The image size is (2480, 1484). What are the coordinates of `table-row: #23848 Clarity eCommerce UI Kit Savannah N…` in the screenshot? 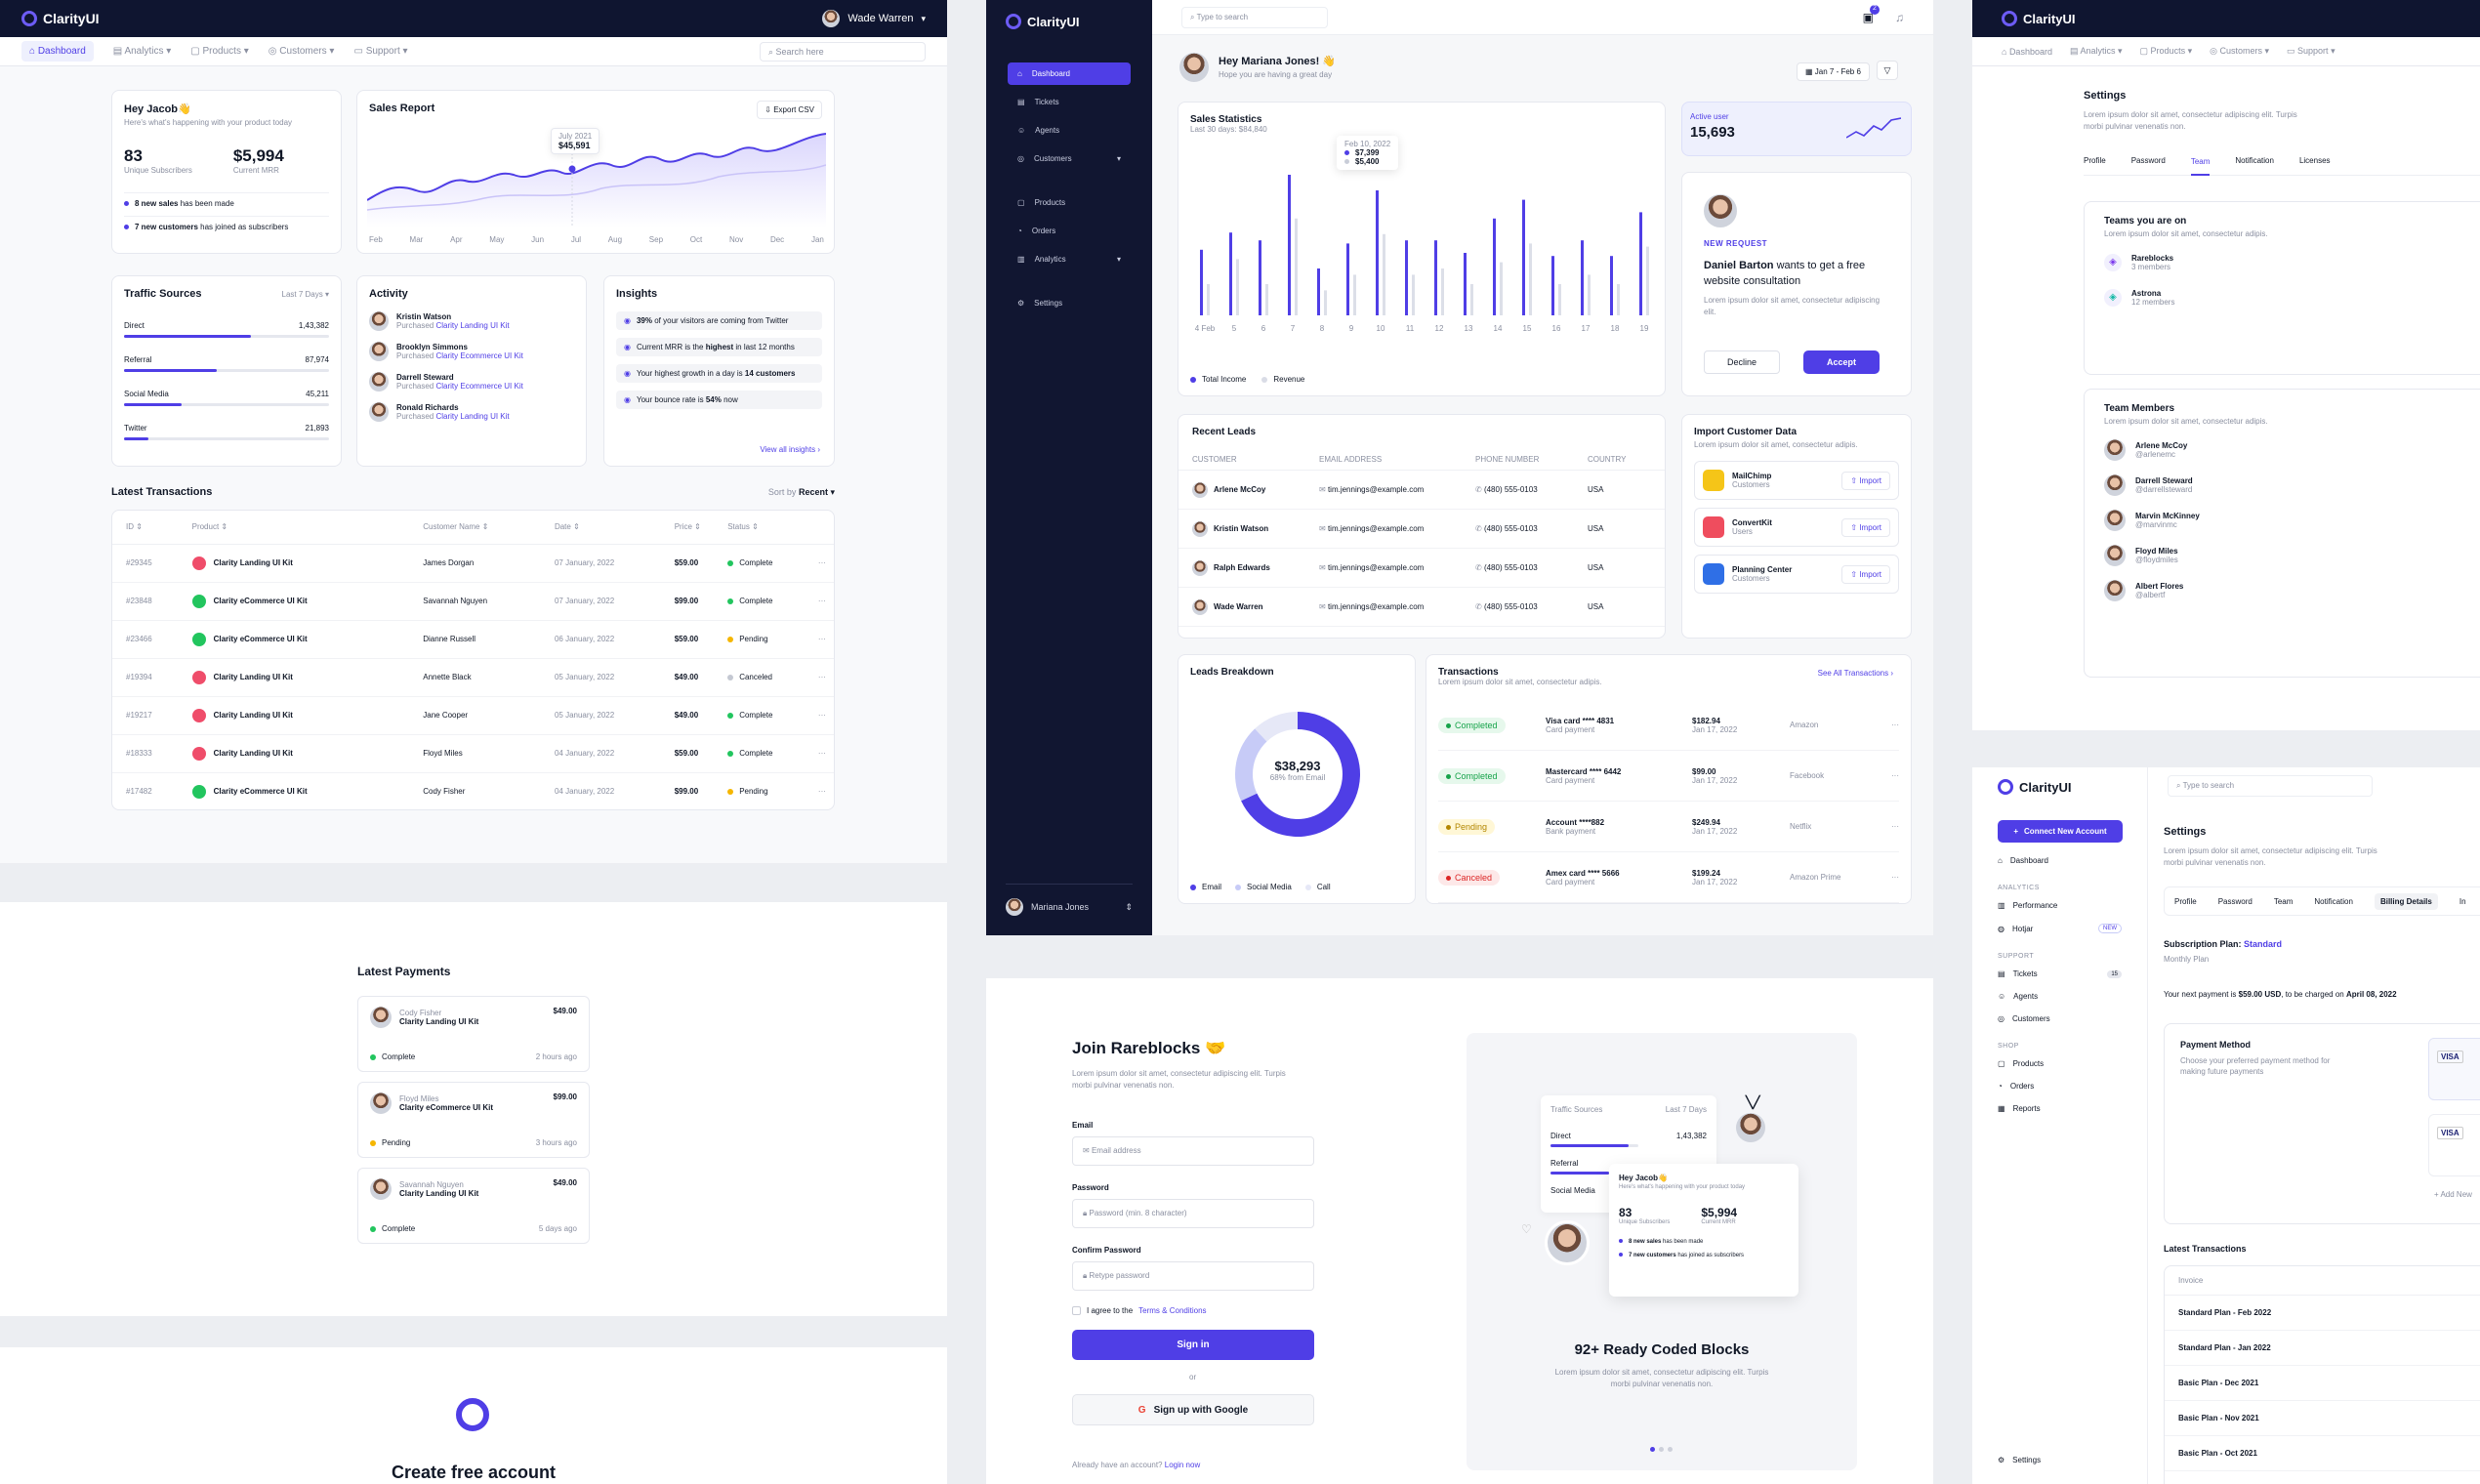 It's located at (473, 601).